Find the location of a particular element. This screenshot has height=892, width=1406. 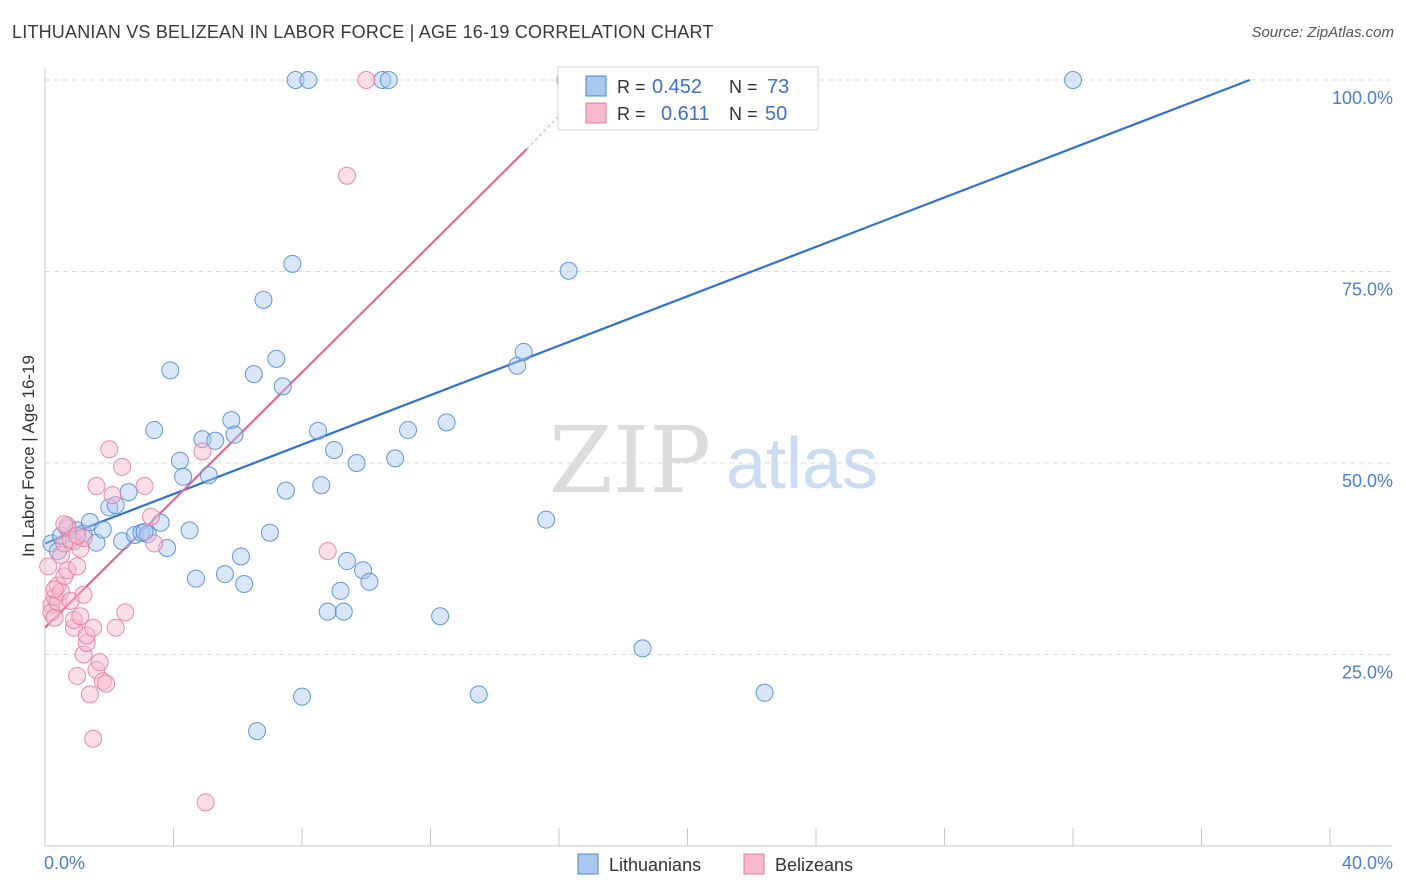

watermark-zip: ZIP is located at coordinates (630, 460).